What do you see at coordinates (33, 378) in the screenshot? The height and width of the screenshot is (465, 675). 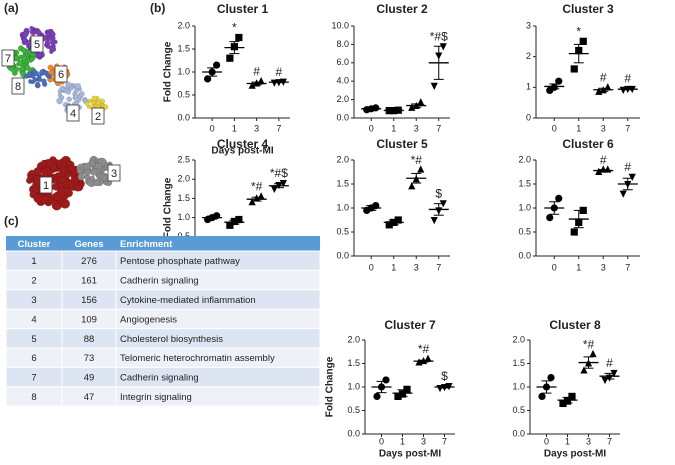 I see `table-cell: 7` at bounding box center [33, 378].